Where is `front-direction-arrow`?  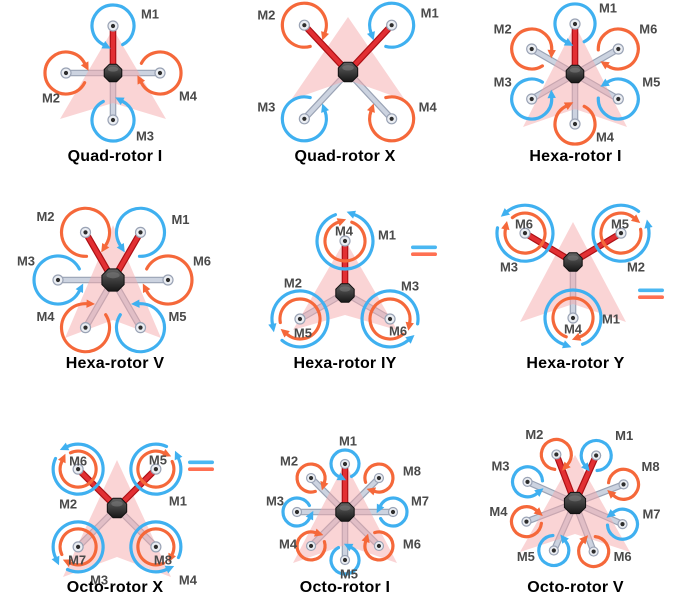
front-direction-arrow is located at coordinates (573, 272).